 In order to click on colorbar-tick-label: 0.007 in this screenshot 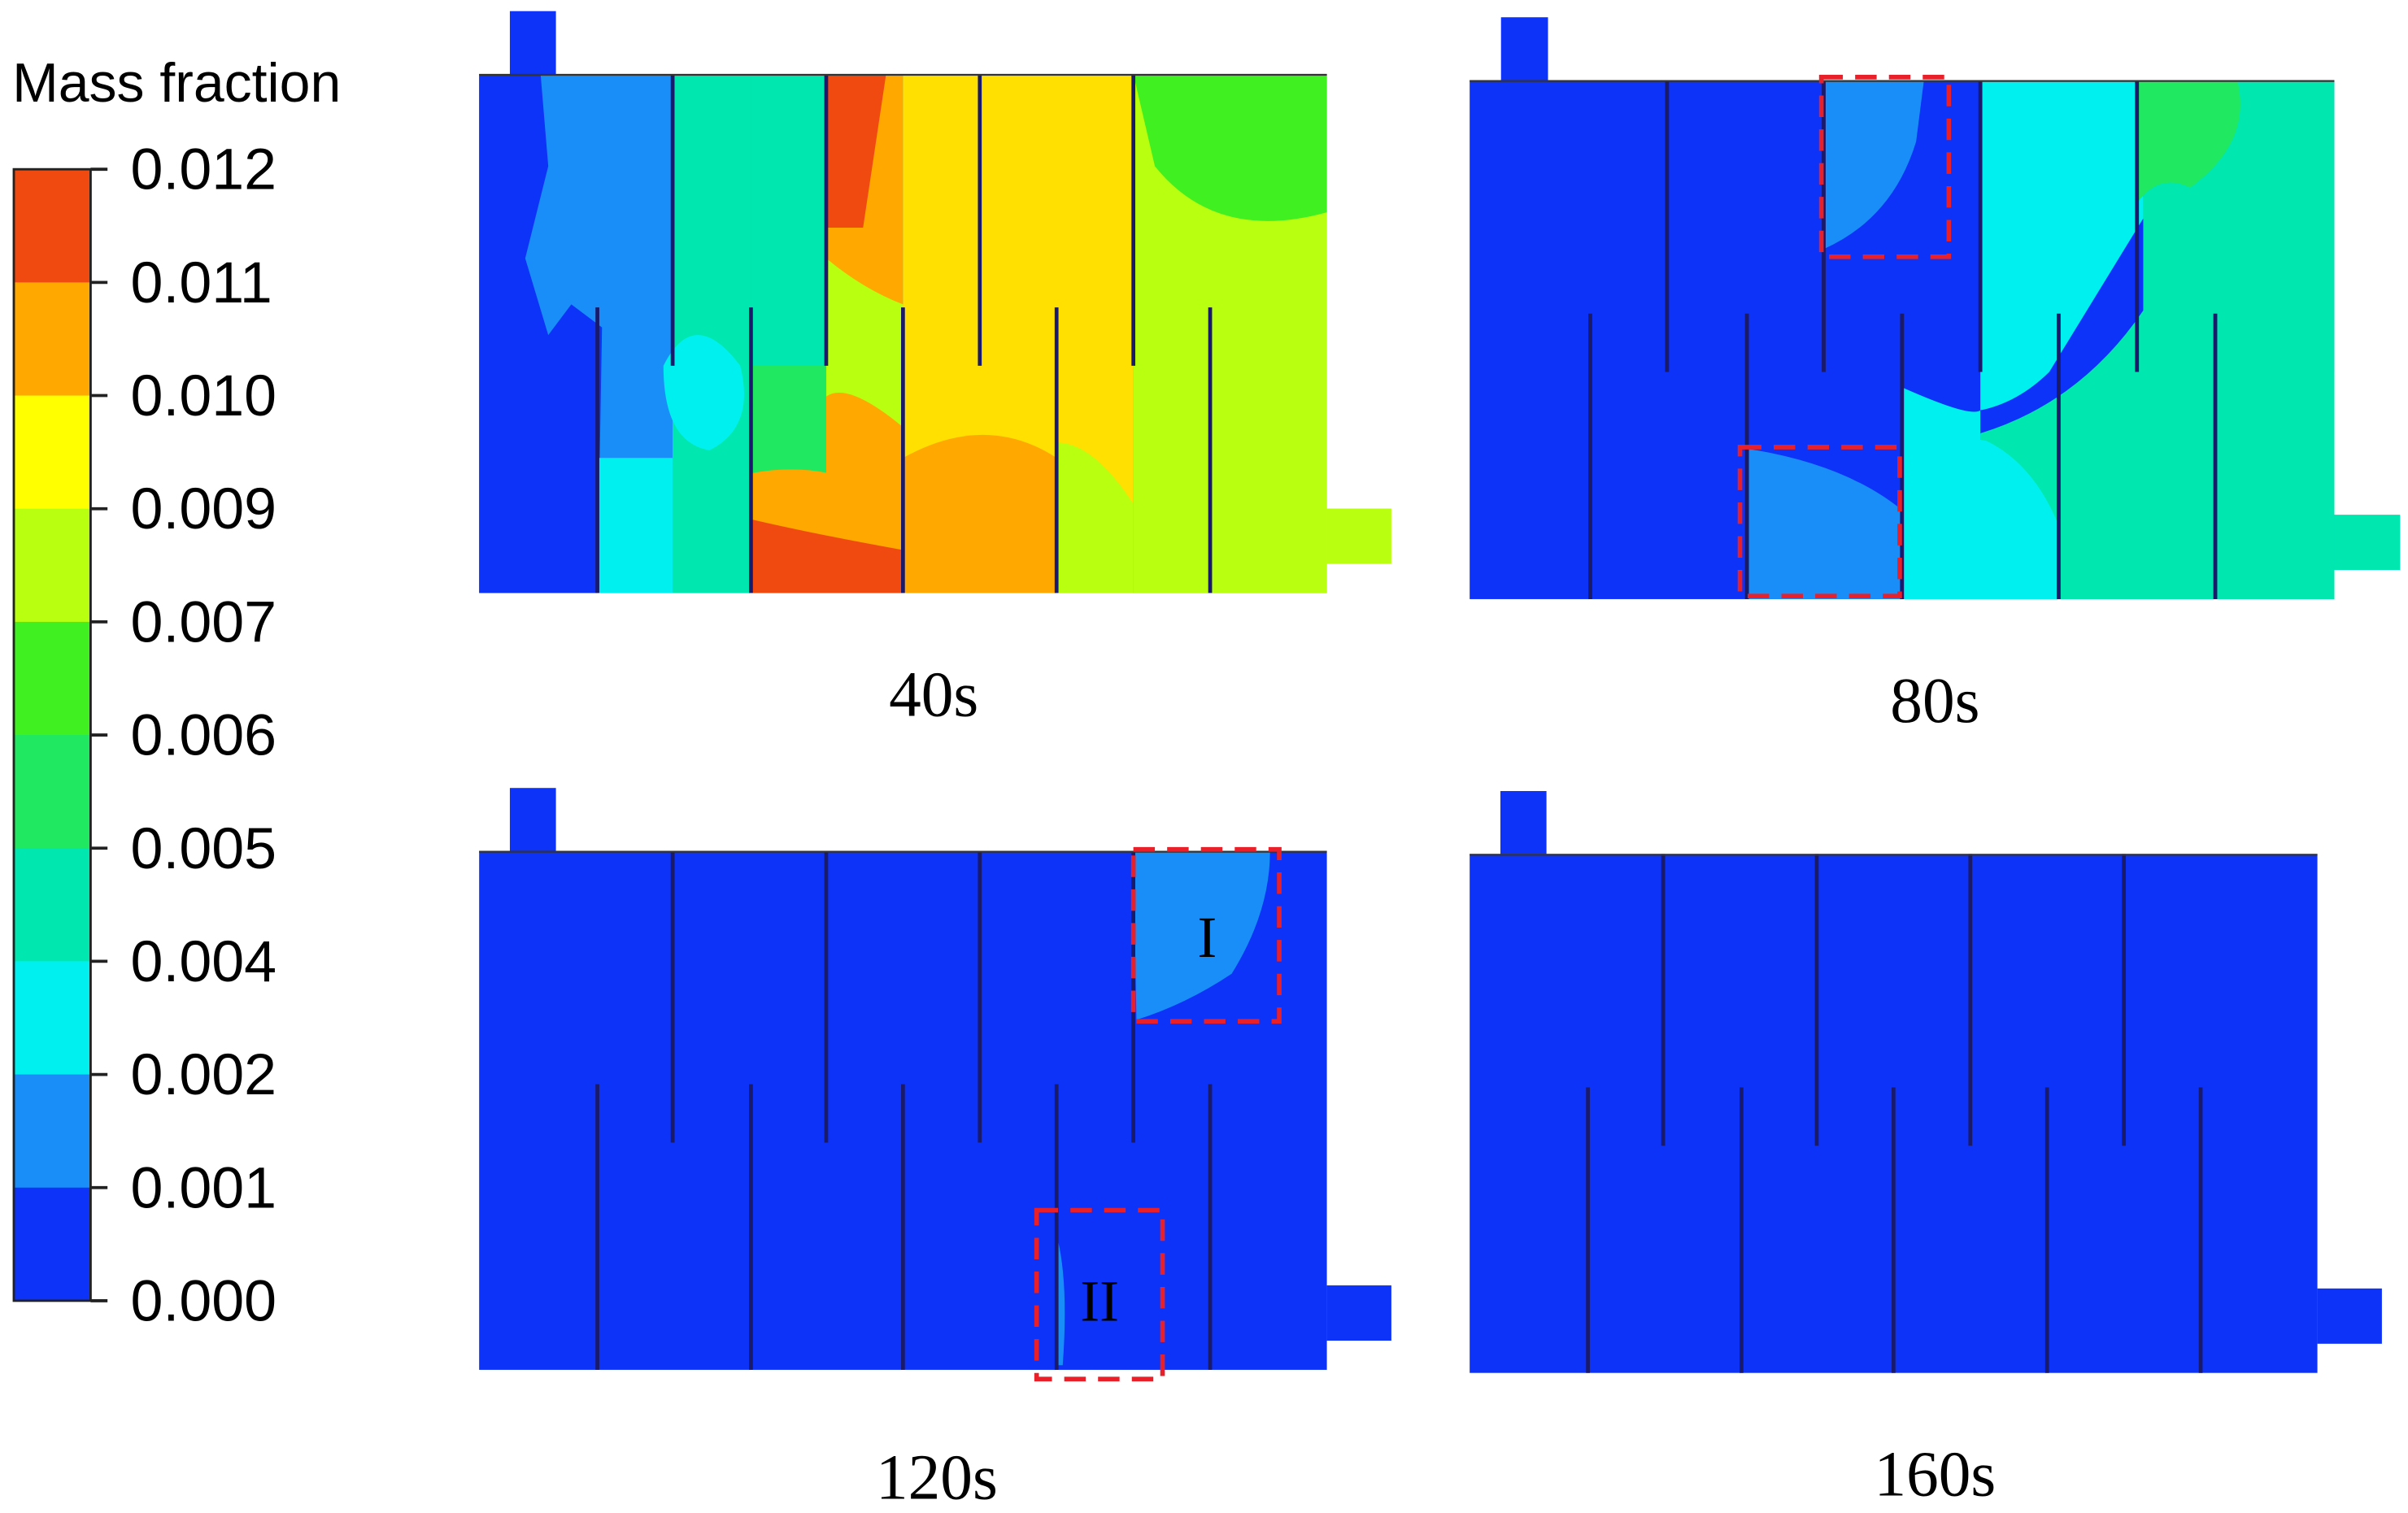, I will do `click(204, 622)`.